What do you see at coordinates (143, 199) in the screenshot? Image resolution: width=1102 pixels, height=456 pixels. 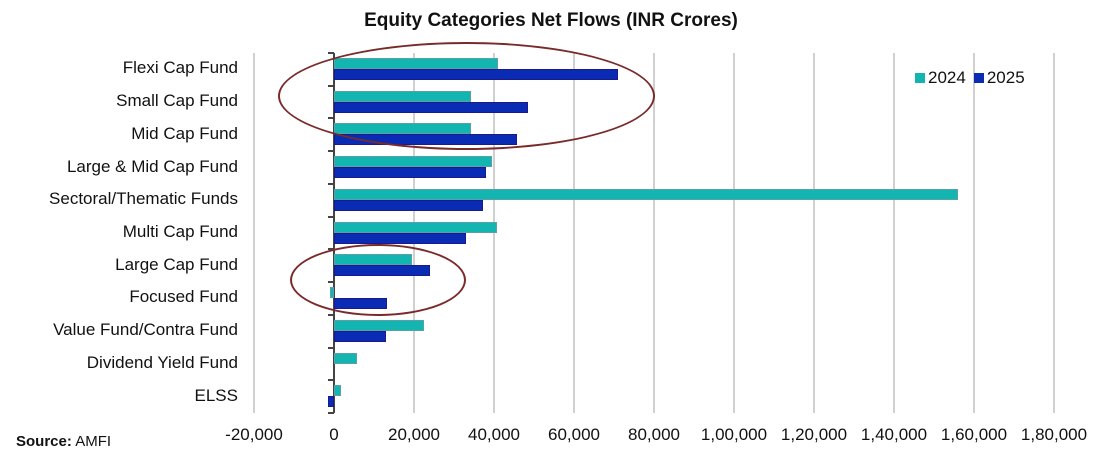 I see `category-label: Sectoral/Thematic Funds` at bounding box center [143, 199].